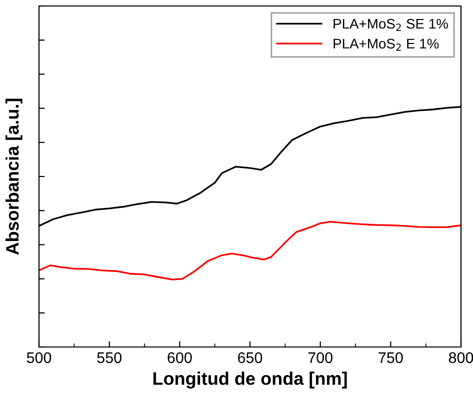 The image size is (473, 405). I want to click on x-tick-label: 800, so click(460, 358).